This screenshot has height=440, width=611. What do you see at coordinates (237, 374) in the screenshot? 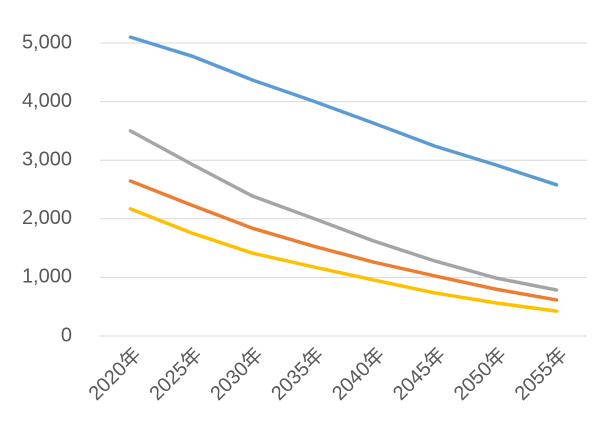
I see `x-tick-label: 2030年` at bounding box center [237, 374].